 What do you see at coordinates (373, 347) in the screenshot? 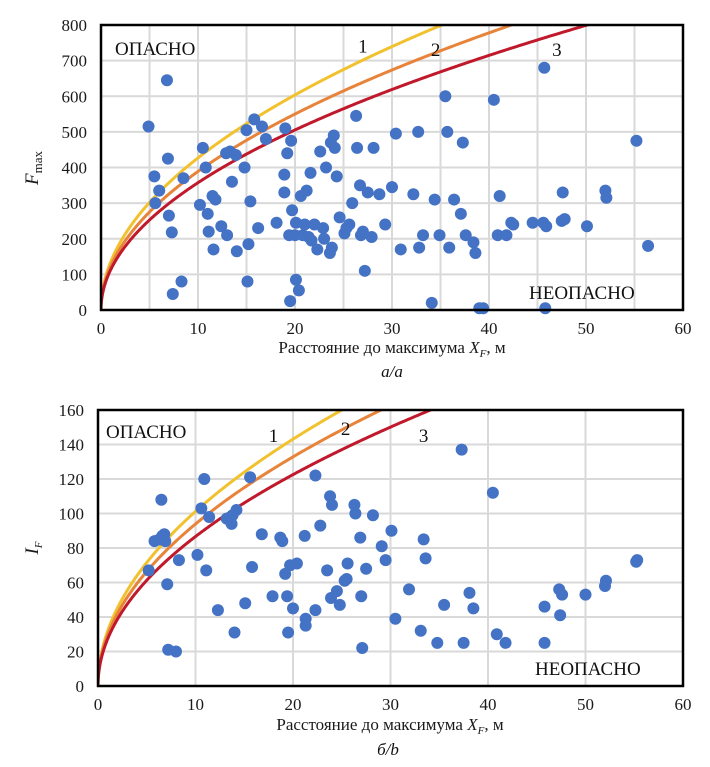
I see `x-axis-text: Расстояние до максимума` at bounding box center [373, 347].